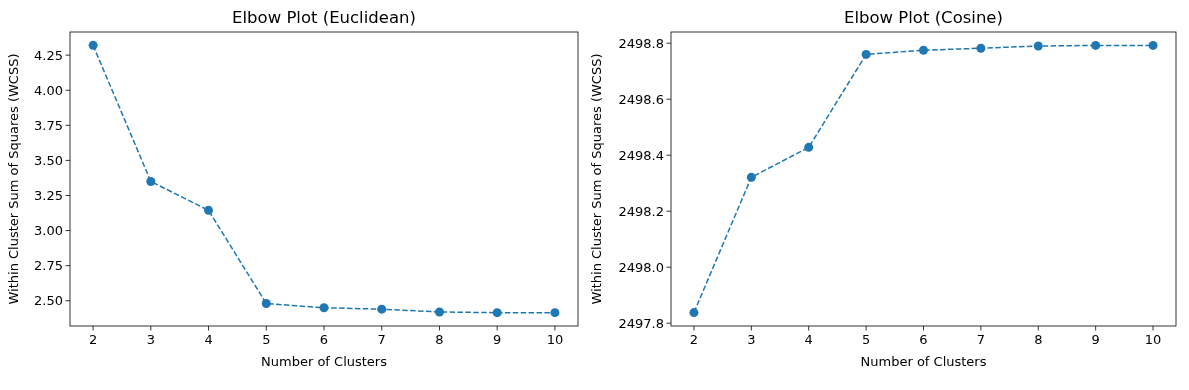 Image resolution: width=1189 pixels, height=390 pixels. I want to click on y-tick-label: 2498.8, so click(641, 43).